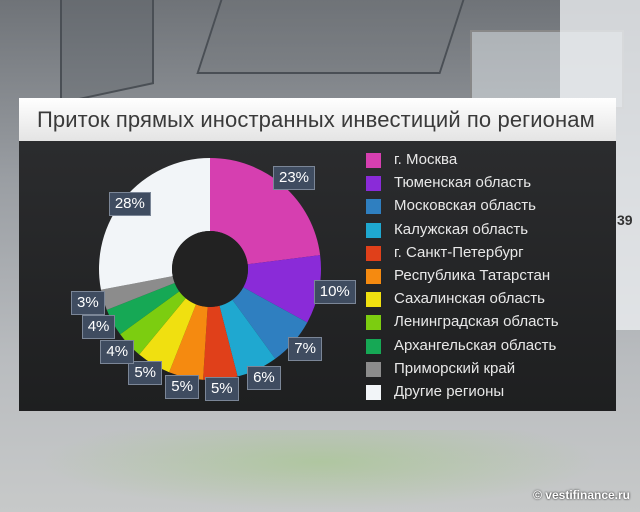  What do you see at coordinates (459, 252) in the screenshot?
I see `legend-label: г. Санкт-Петербург` at bounding box center [459, 252].